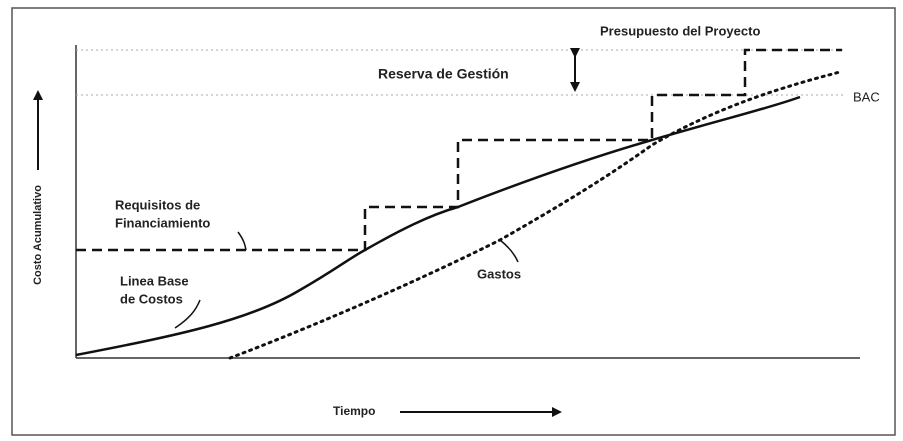 This screenshot has height=441, width=903. Describe the element at coordinates (162, 222) in the screenshot. I see `funding-label: Financiamiento` at that location.